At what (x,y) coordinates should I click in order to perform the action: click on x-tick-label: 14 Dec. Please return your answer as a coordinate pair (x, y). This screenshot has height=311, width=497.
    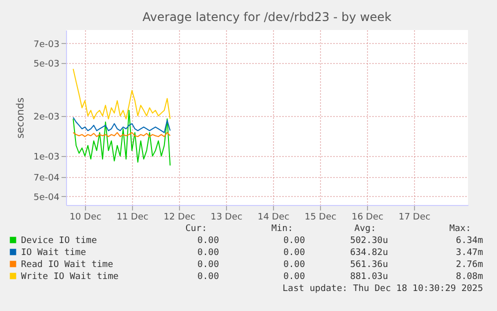
    Looking at the image, I should click on (274, 217).